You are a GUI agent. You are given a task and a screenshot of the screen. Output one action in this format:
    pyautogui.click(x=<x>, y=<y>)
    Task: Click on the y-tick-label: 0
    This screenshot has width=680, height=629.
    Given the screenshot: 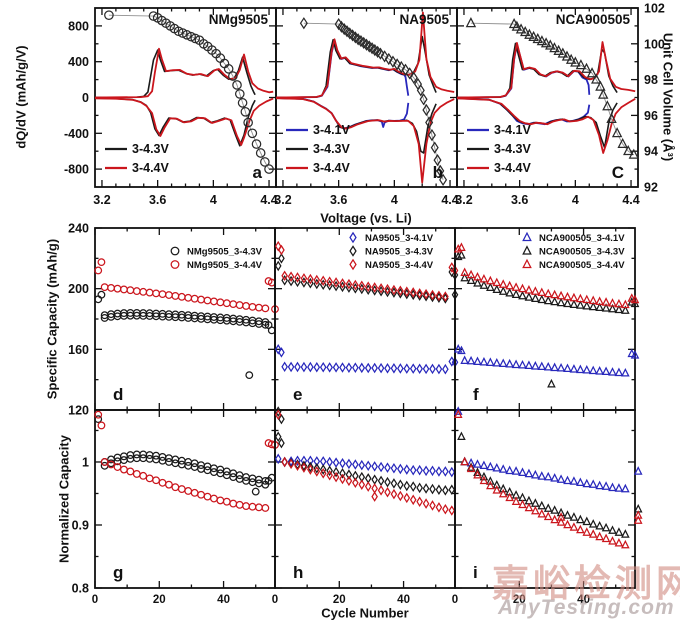 What is the action you would take?
    pyautogui.click(x=85, y=98)
    